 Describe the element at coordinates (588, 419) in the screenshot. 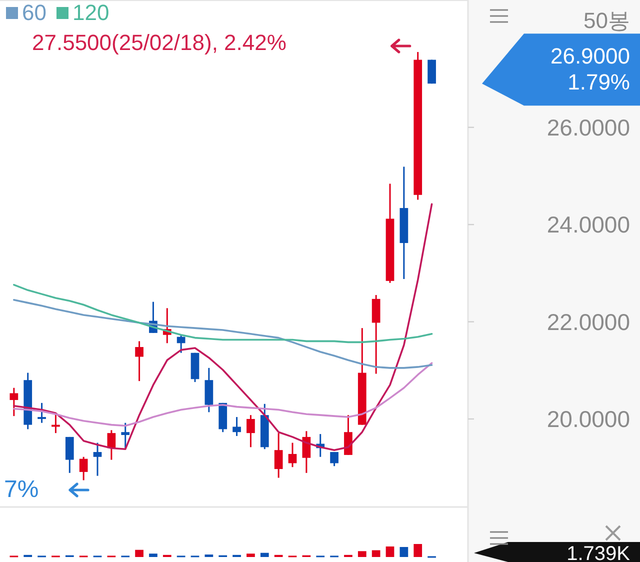

I see `y-tick-label: 20.0000` at that location.